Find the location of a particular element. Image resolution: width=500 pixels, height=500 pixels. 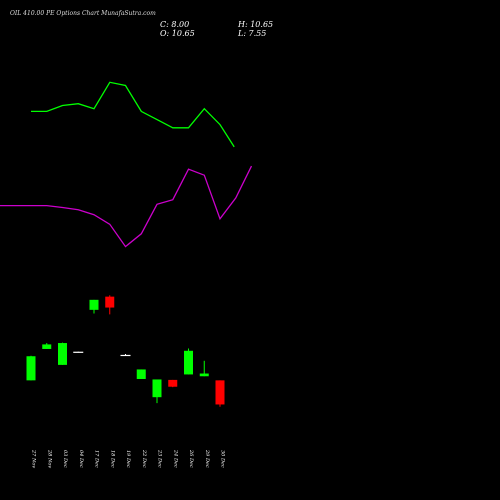

x-tick-label: 04 Dec is located at coordinates (81, 459).